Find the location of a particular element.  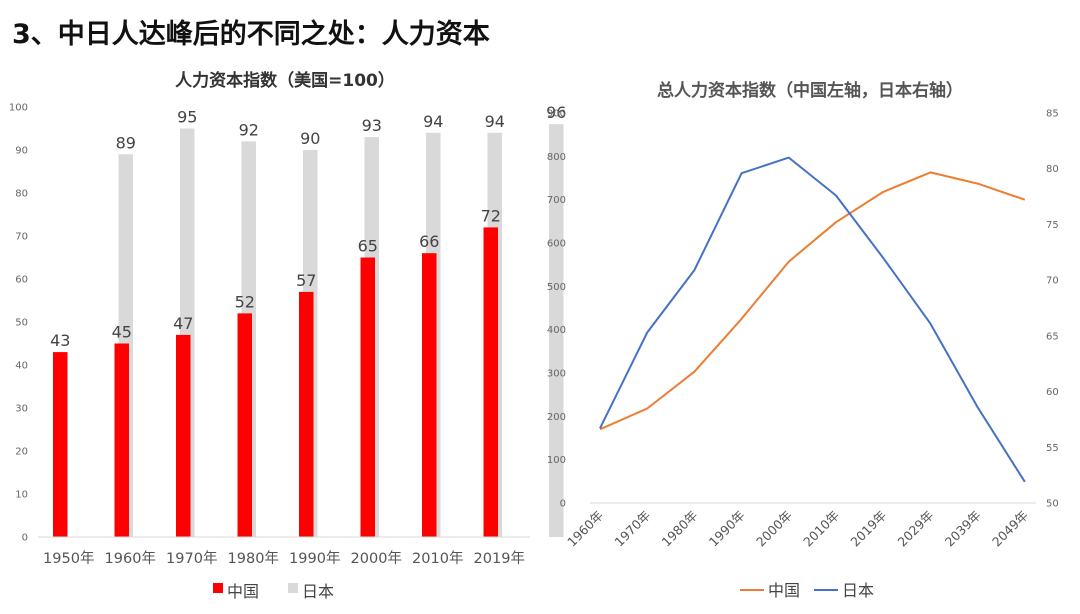

bar-data-label: 93 is located at coordinates (372, 125).